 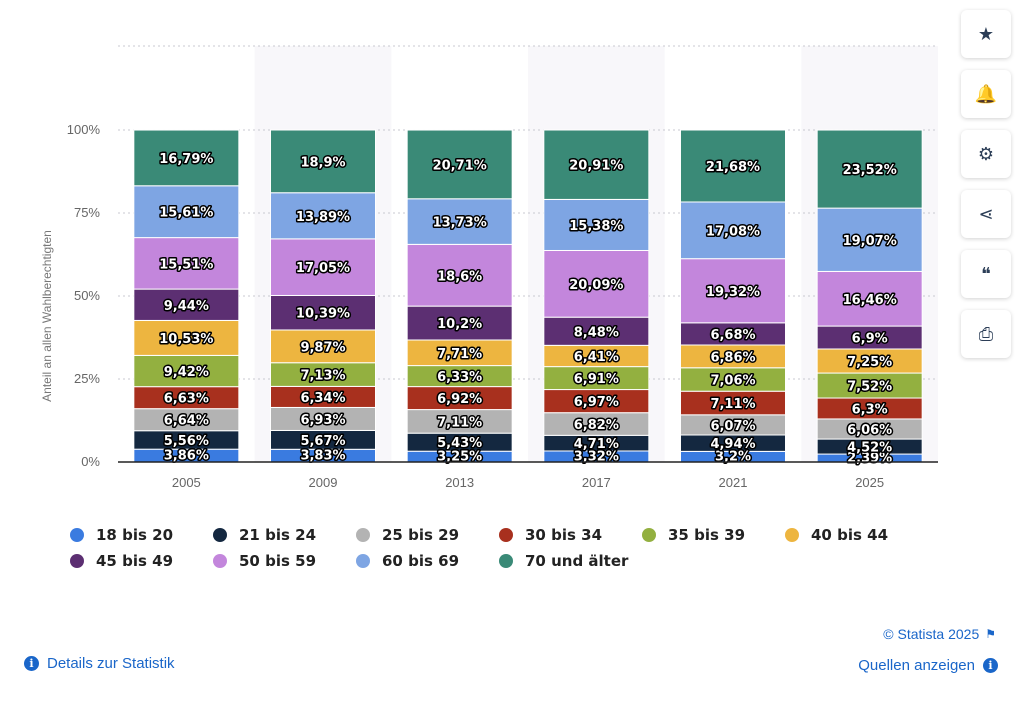 I want to click on data-label: 20,09%, so click(x=596, y=285).